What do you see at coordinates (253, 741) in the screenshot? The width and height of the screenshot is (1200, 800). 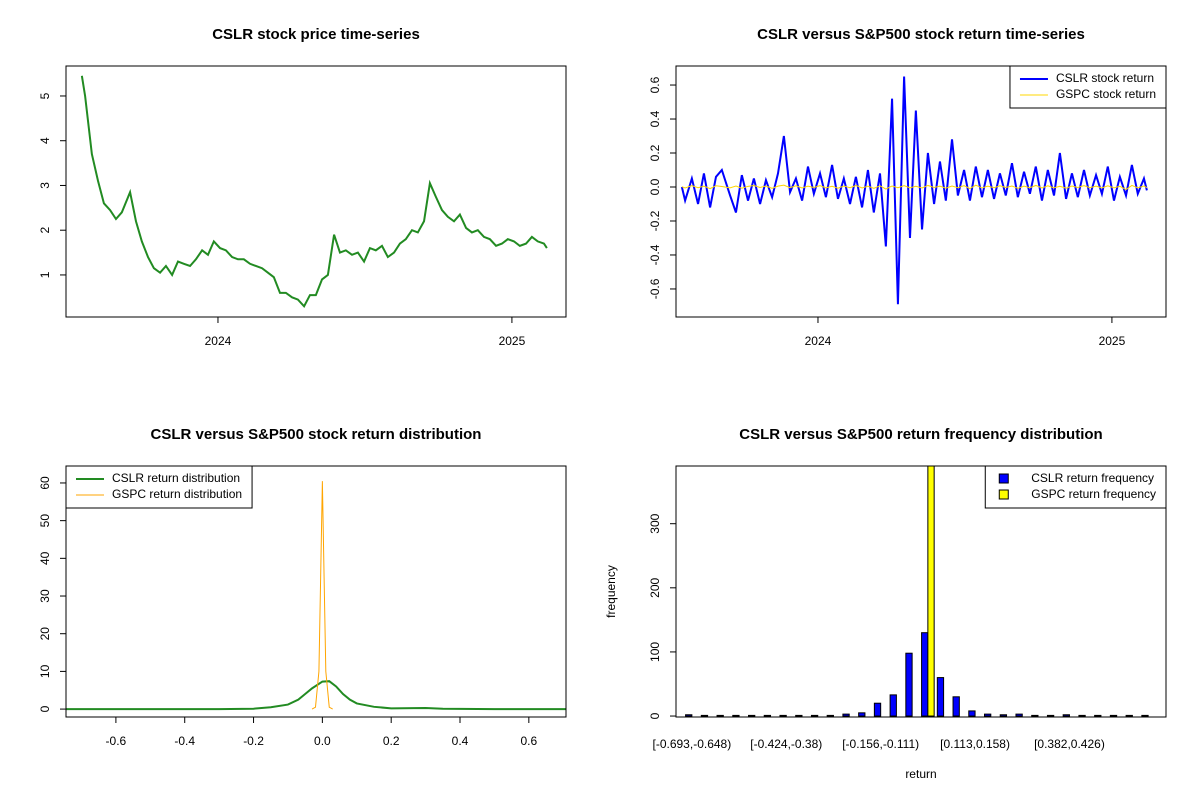 I see `x-tick-label: -0.2` at bounding box center [253, 741].